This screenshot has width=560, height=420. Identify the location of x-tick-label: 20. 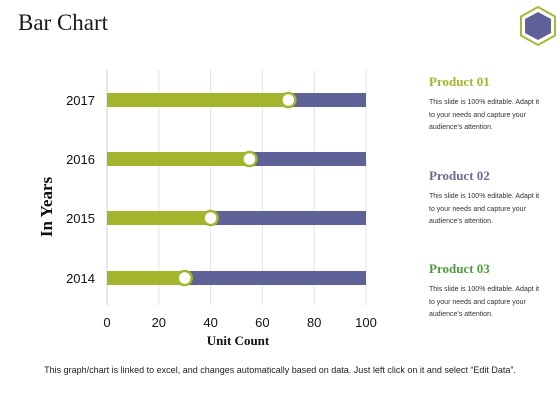
(159, 322).